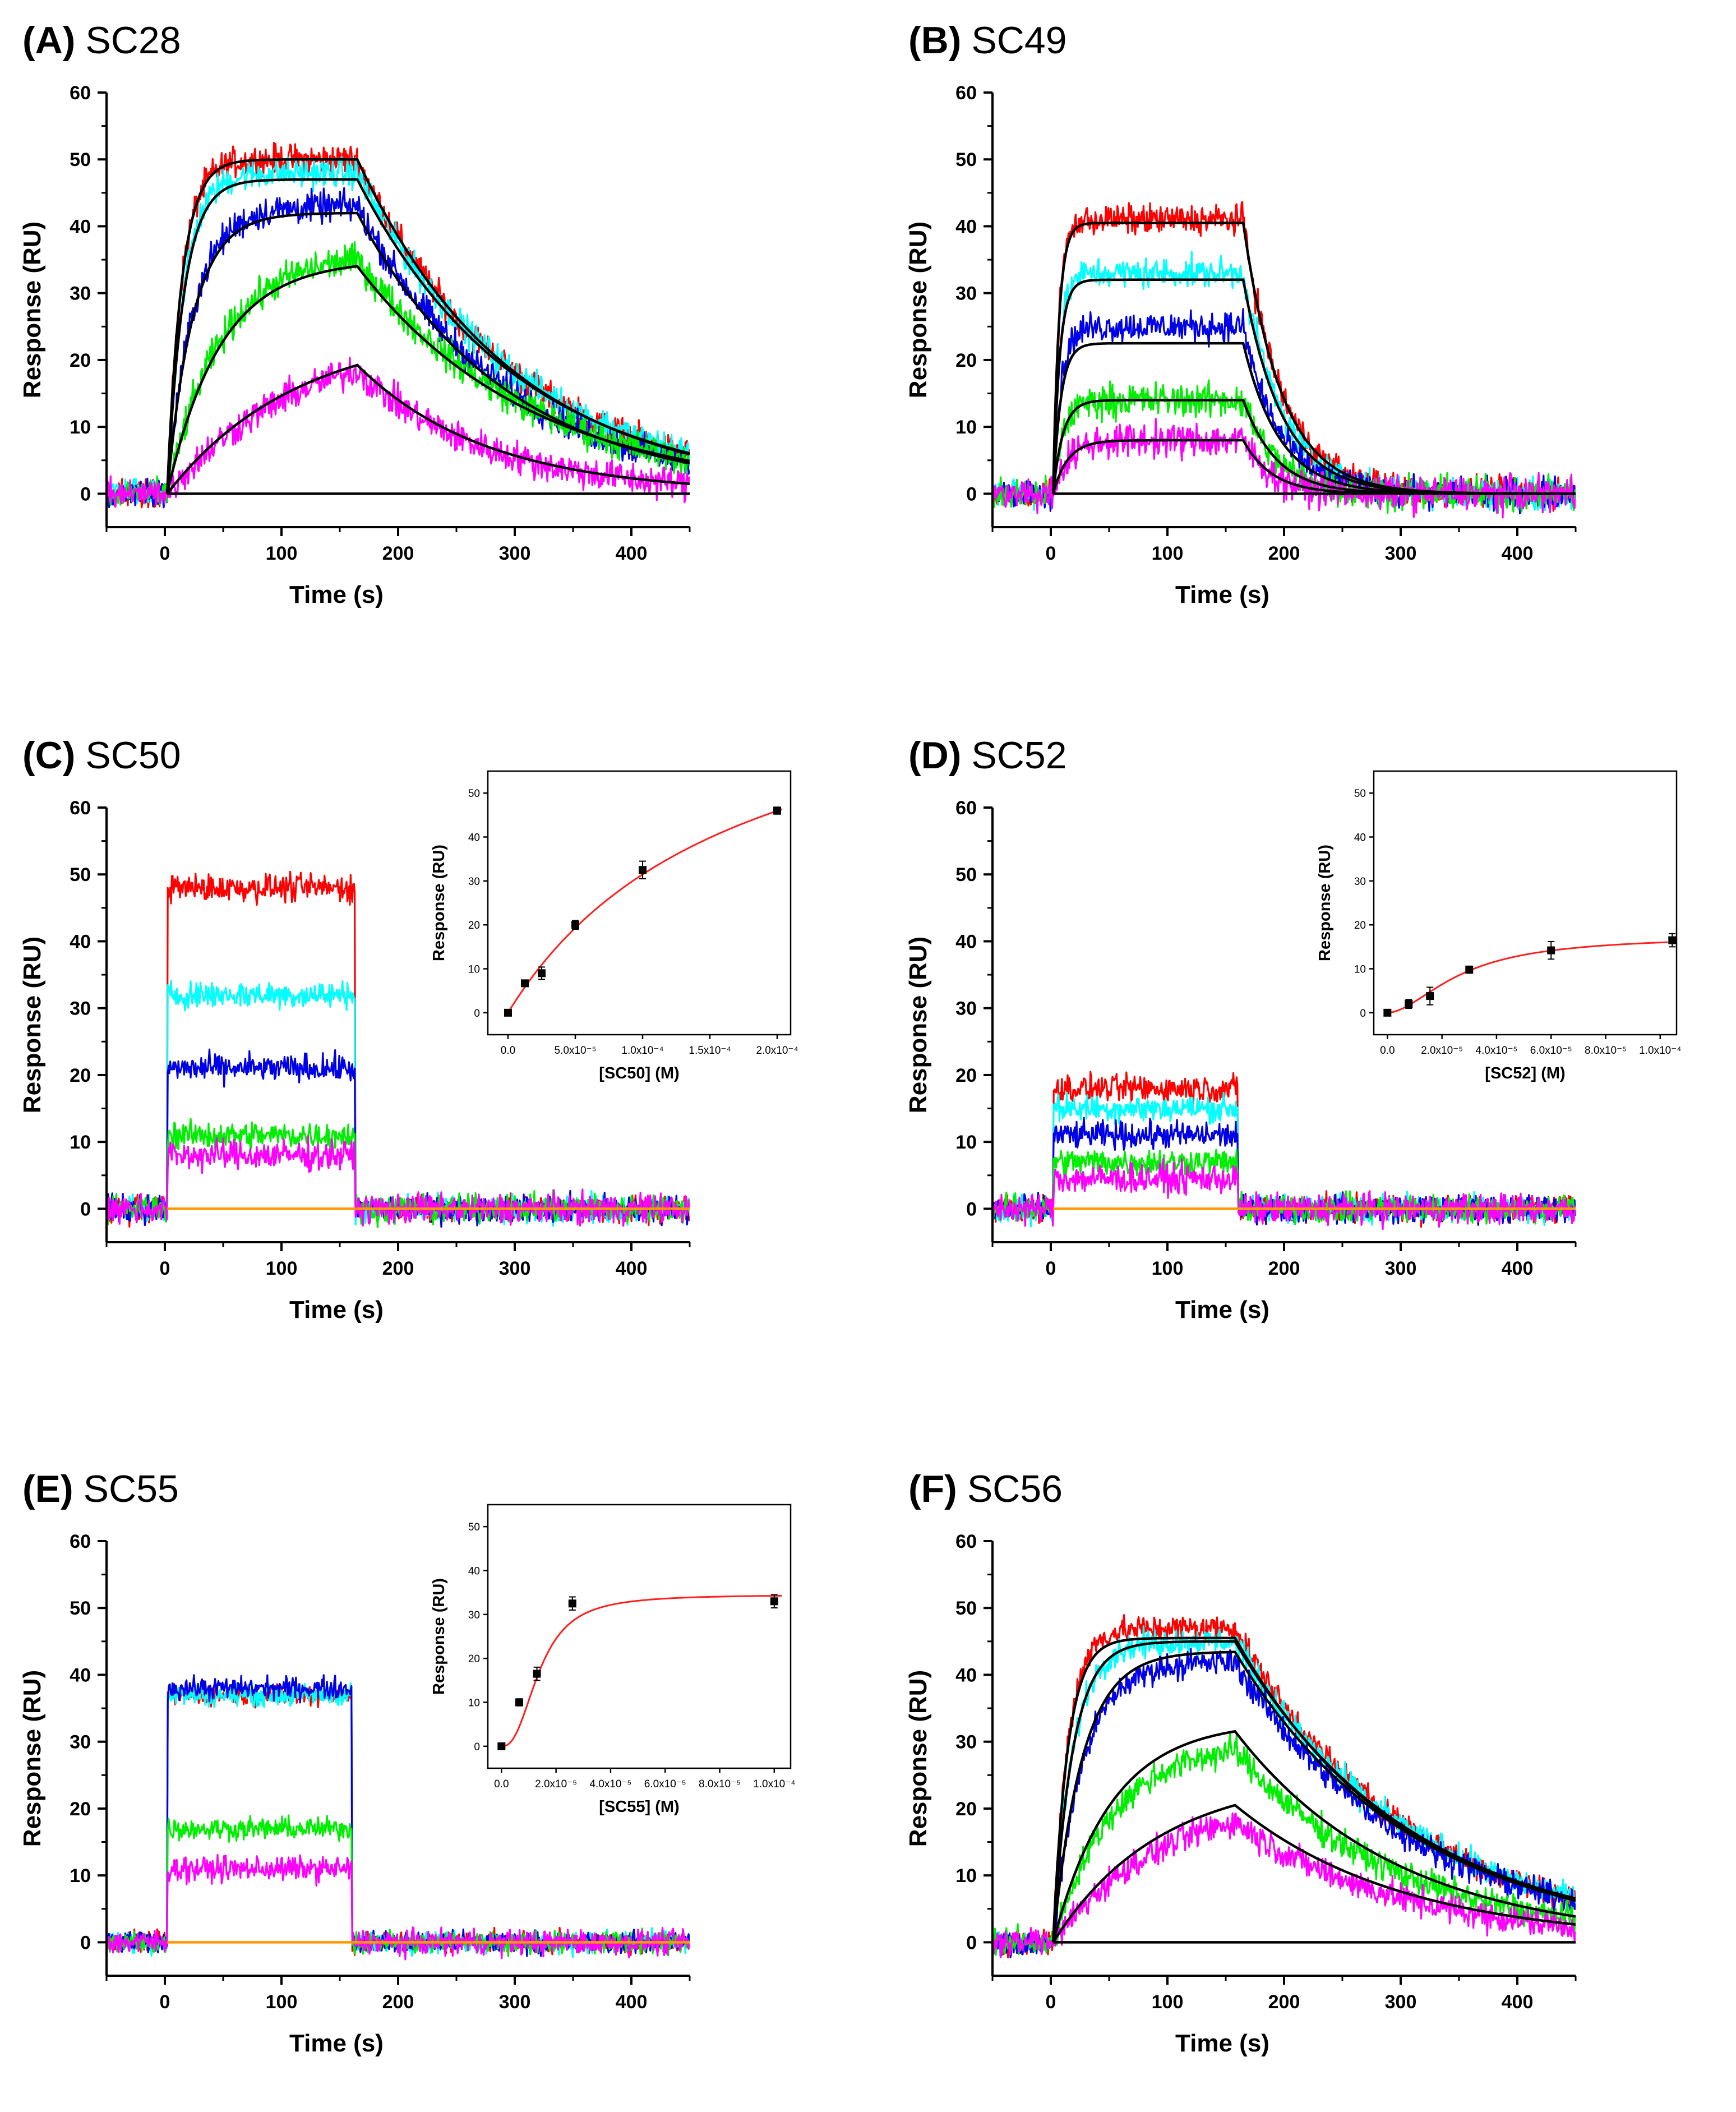 This screenshot has width=1736, height=2112. What do you see at coordinates (985, 1489) in the screenshot?
I see `panel-title: (F) SC56` at bounding box center [985, 1489].